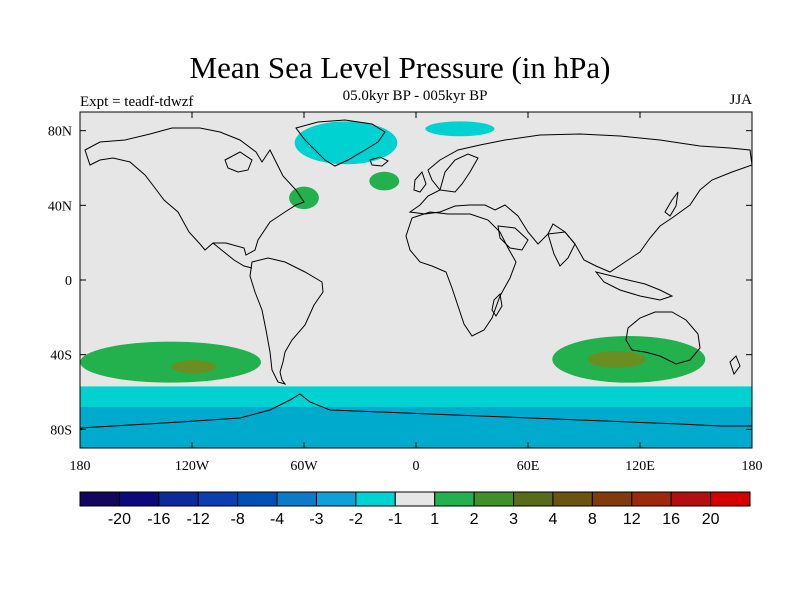  I want to click on colorbar-label: -2, so click(356, 519).